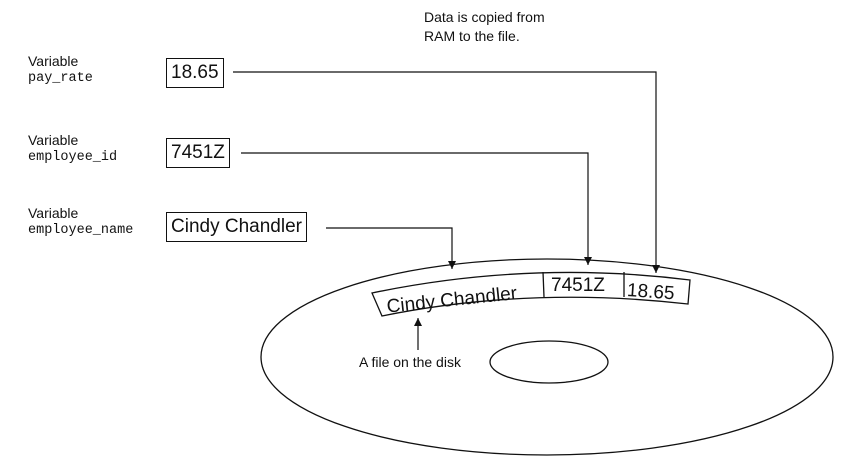 This screenshot has width=863, height=468. I want to click on file-record: Cindy Chandler 7451Z 18.65, so click(531, 294).